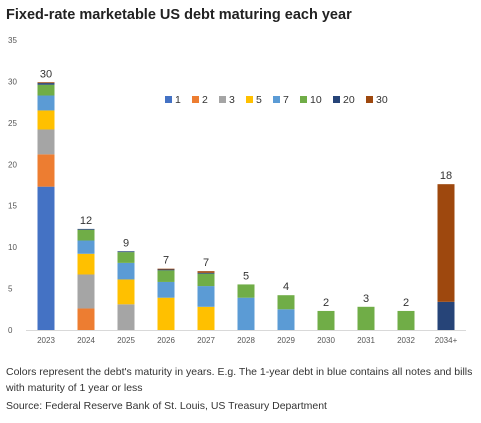 Image resolution: width=481 pixels, height=423 pixels. I want to click on y-tick-label: 35, so click(12, 40).